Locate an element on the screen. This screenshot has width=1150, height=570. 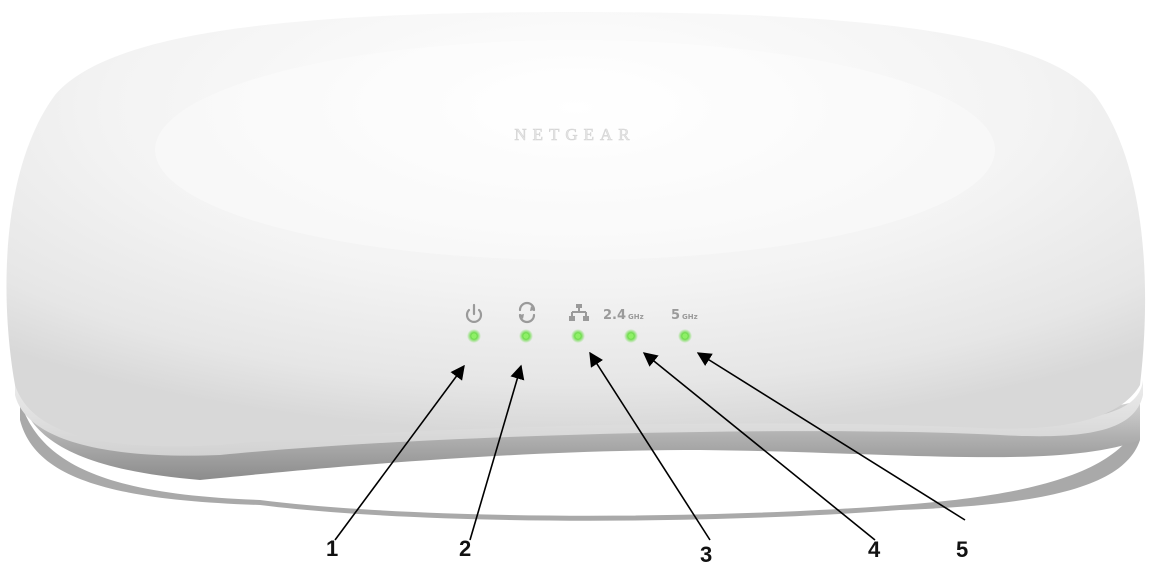
cloud-led is located at coordinates (526, 336).